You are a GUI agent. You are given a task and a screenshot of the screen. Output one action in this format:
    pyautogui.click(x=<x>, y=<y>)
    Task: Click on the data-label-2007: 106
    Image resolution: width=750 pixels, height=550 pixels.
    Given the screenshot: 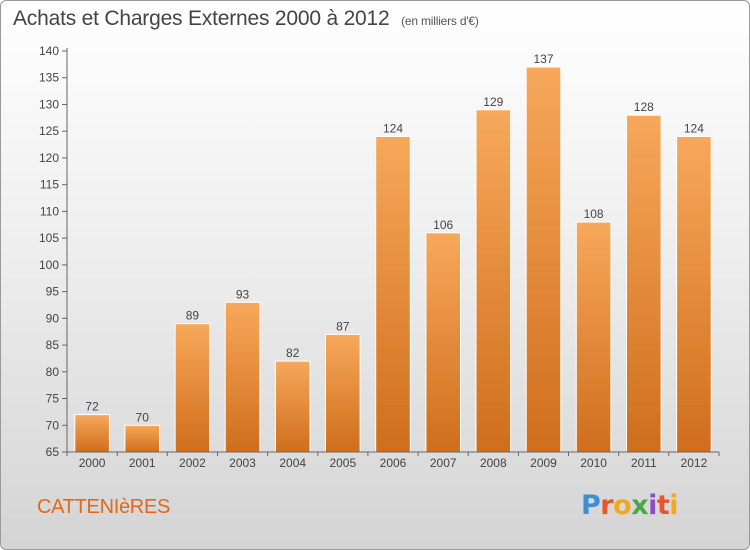 What is the action you would take?
    pyautogui.click(x=443, y=225)
    